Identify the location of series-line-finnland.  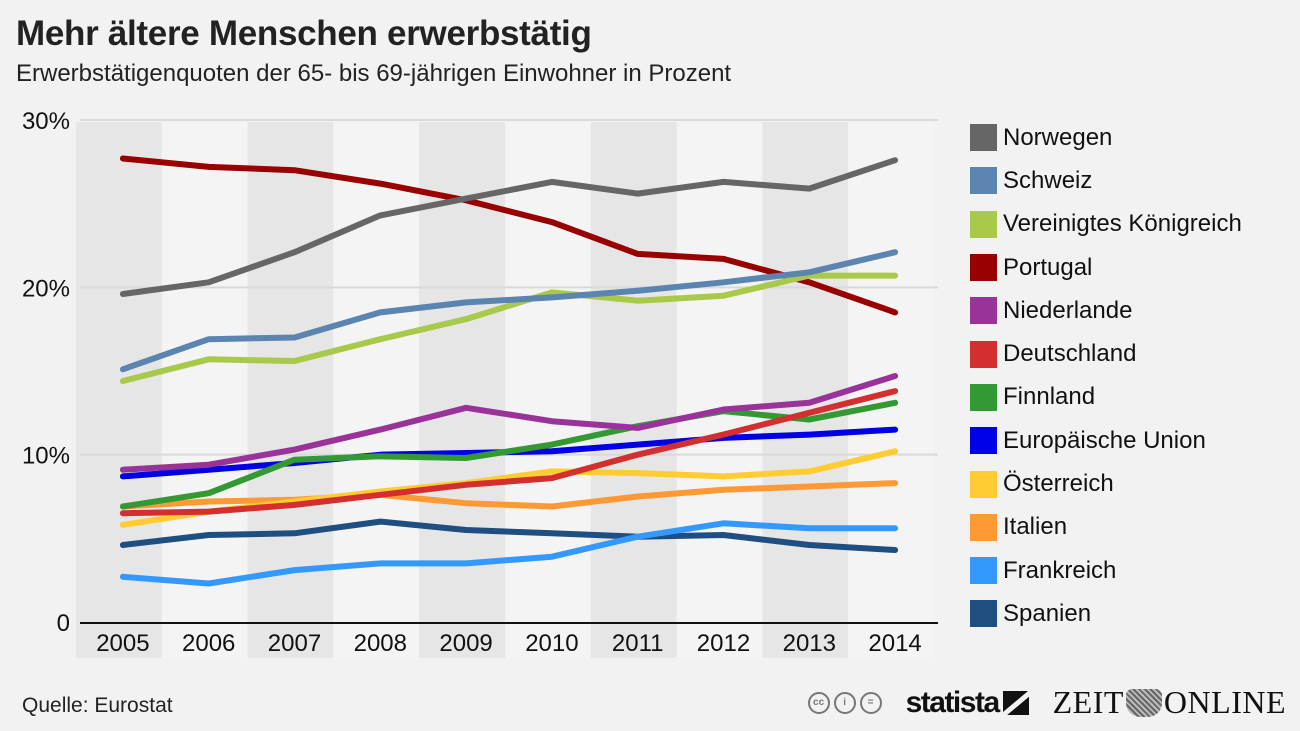
(509, 454).